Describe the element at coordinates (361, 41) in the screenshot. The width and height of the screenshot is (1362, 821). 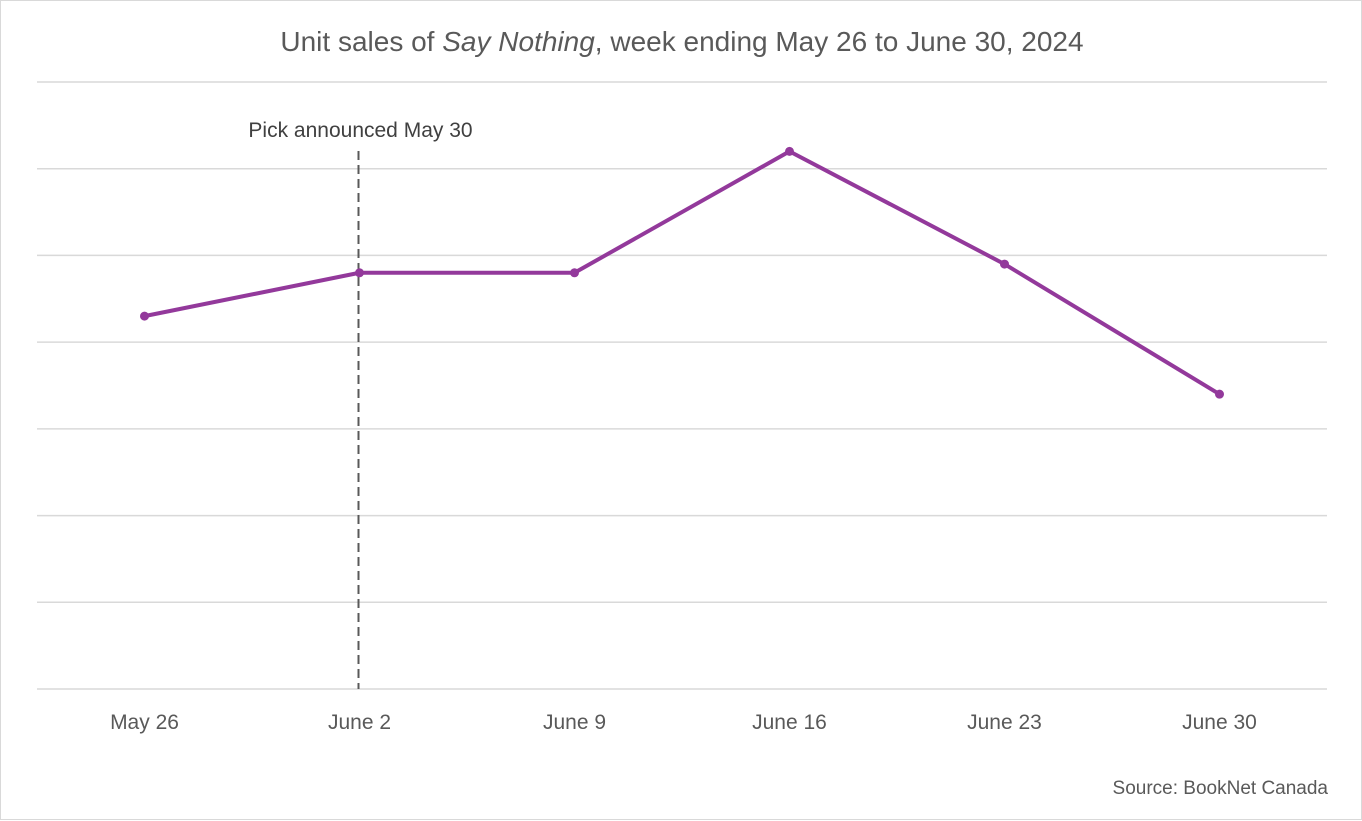
I see `chart-title-prefix: Unit sales of` at that location.